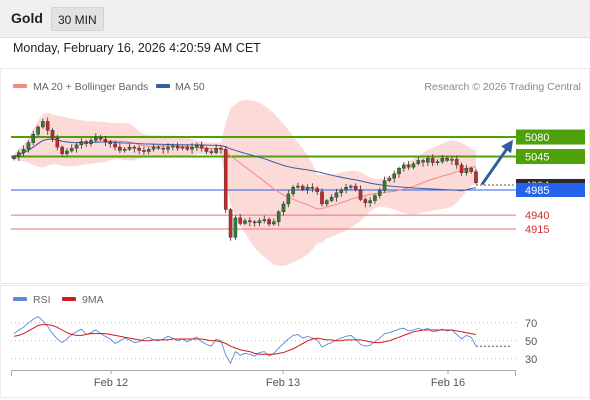 The width and height of the screenshot is (590, 400). Describe the element at coordinates (537, 230) in the screenshot. I see `support-label-4915: 4915` at that location.